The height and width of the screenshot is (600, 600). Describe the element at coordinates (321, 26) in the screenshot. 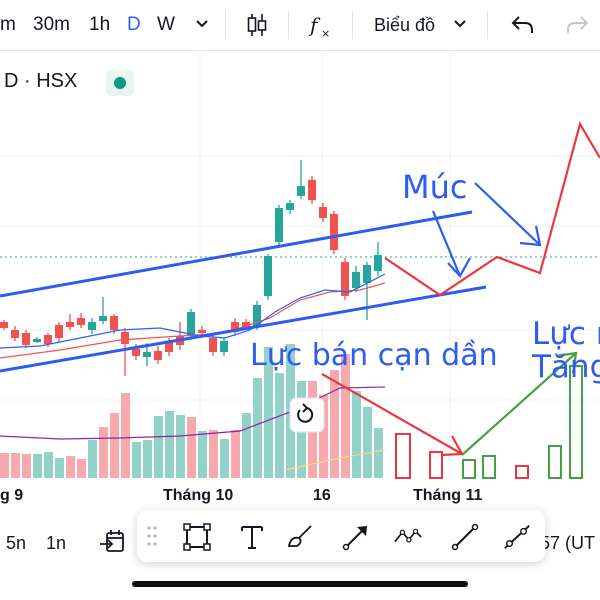

I see `fx-icon: f ×` at that location.